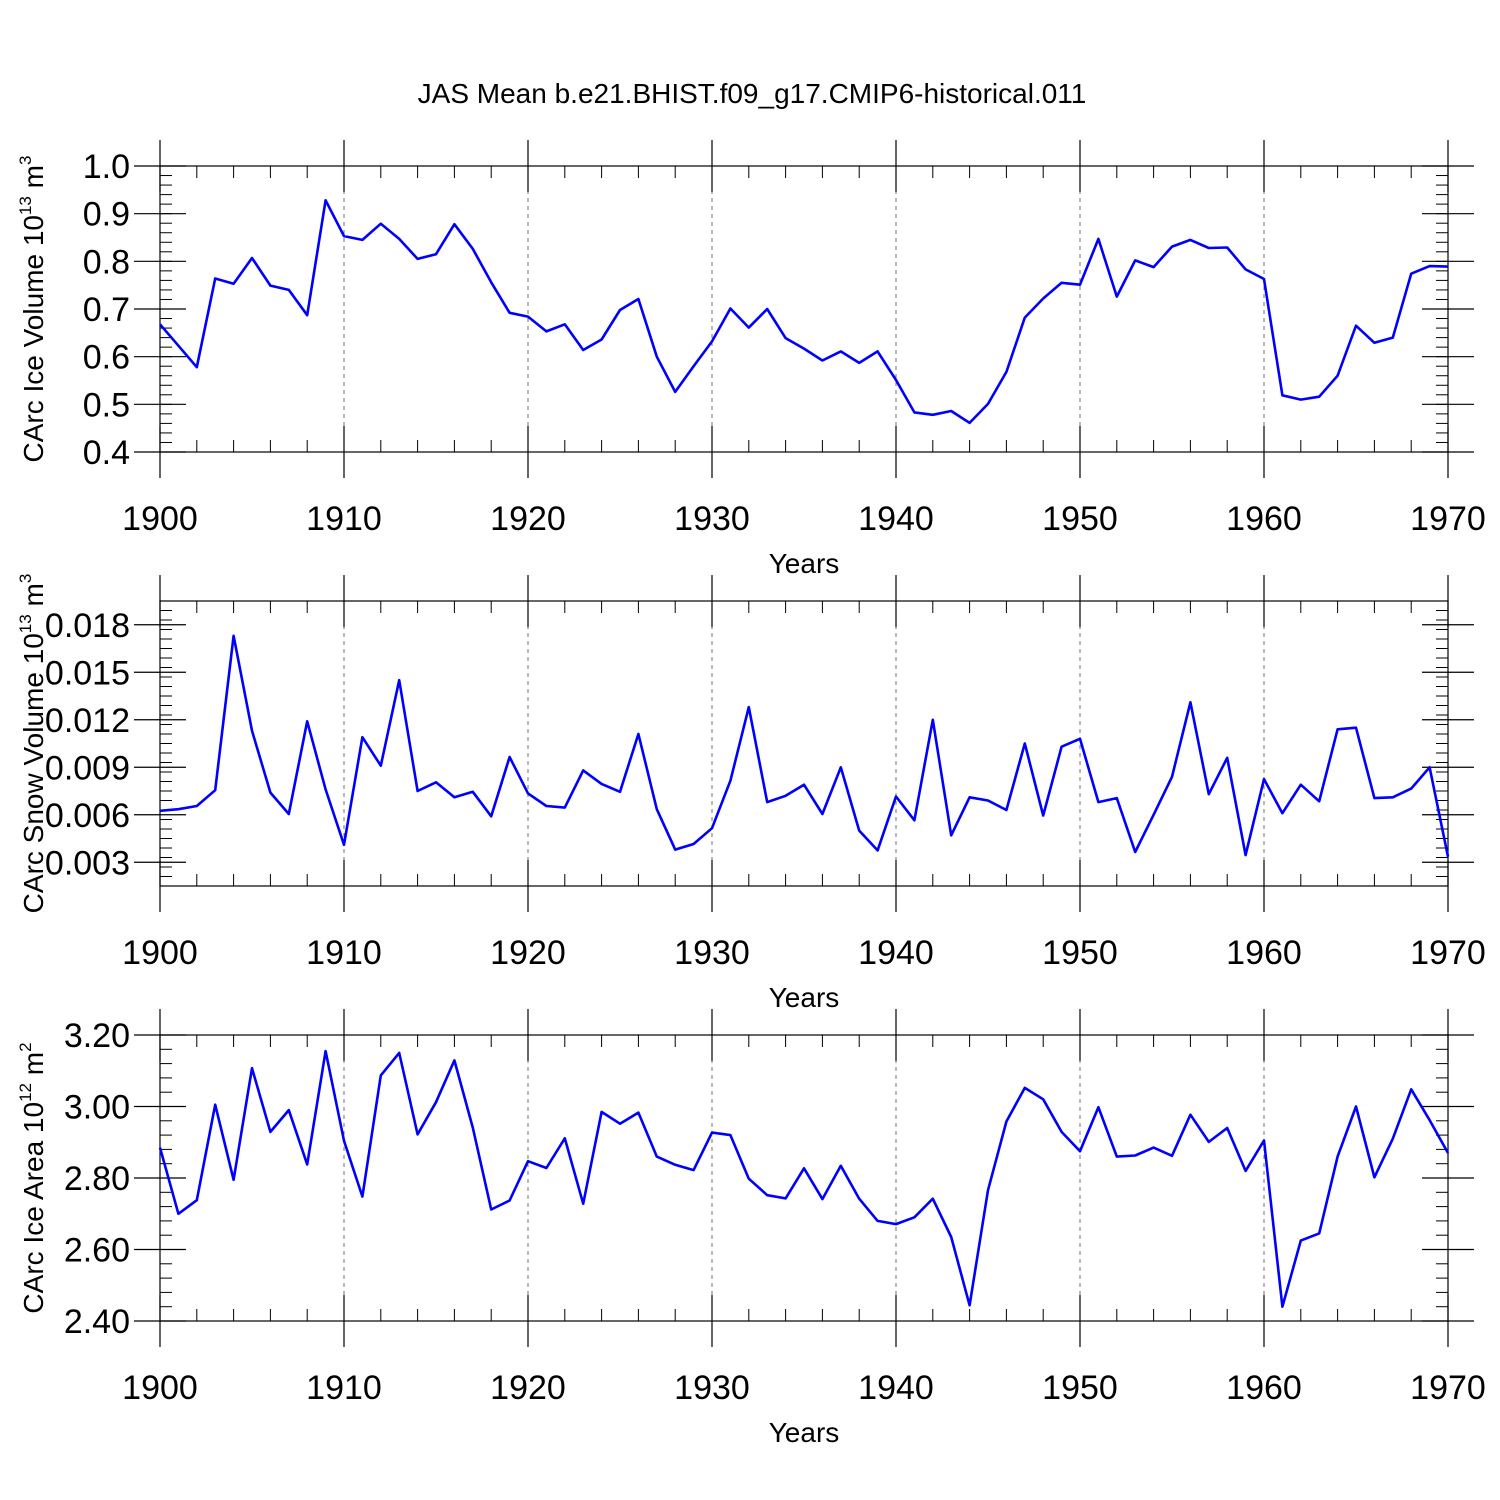 This screenshot has width=1500, height=1500. What do you see at coordinates (97, 1108) in the screenshot?
I see `y-tick-label: 3.00` at bounding box center [97, 1108].